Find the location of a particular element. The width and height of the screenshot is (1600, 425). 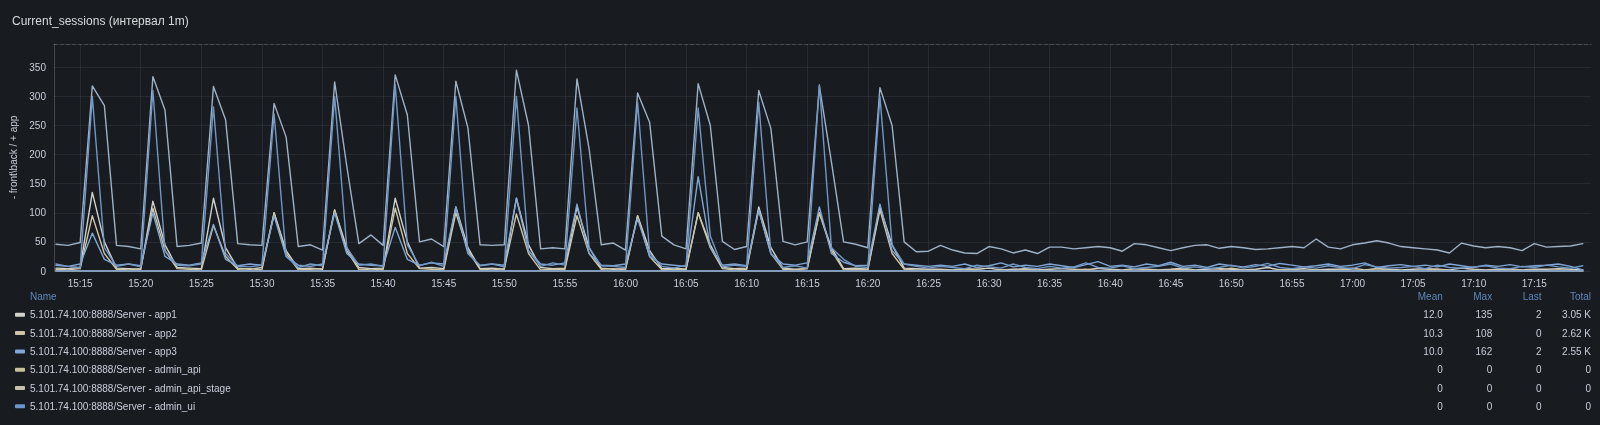

legend-label: 5.101.74.100:8888/Server - app3 is located at coordinates (104, 351).